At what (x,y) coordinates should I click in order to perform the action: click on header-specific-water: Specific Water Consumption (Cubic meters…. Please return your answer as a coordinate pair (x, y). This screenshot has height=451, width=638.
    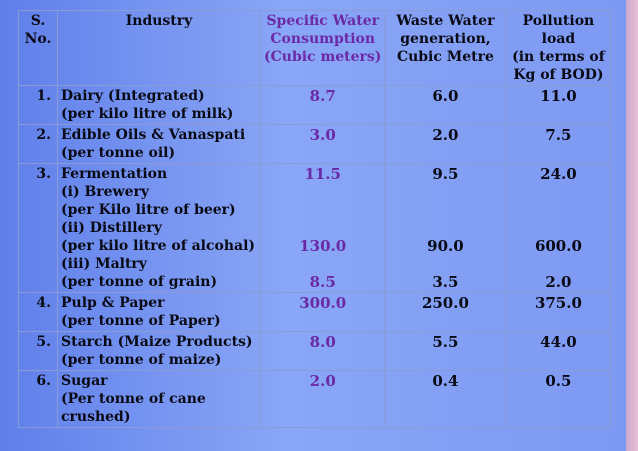
    Looking at the image, I should click on (322, 48).